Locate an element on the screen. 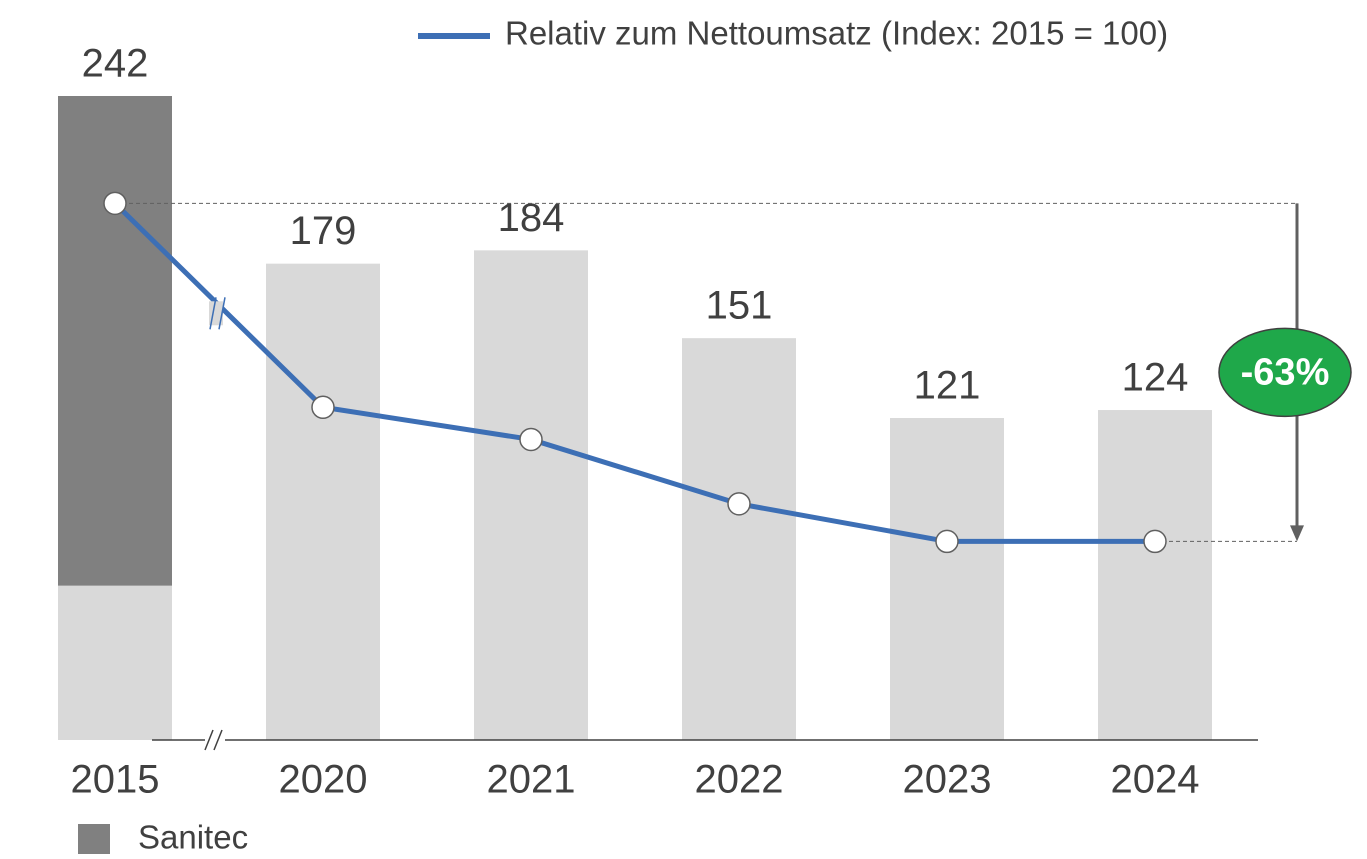 The height and width of the screenshot is (859, 1367). line-break is located at coordinates (217, 313).